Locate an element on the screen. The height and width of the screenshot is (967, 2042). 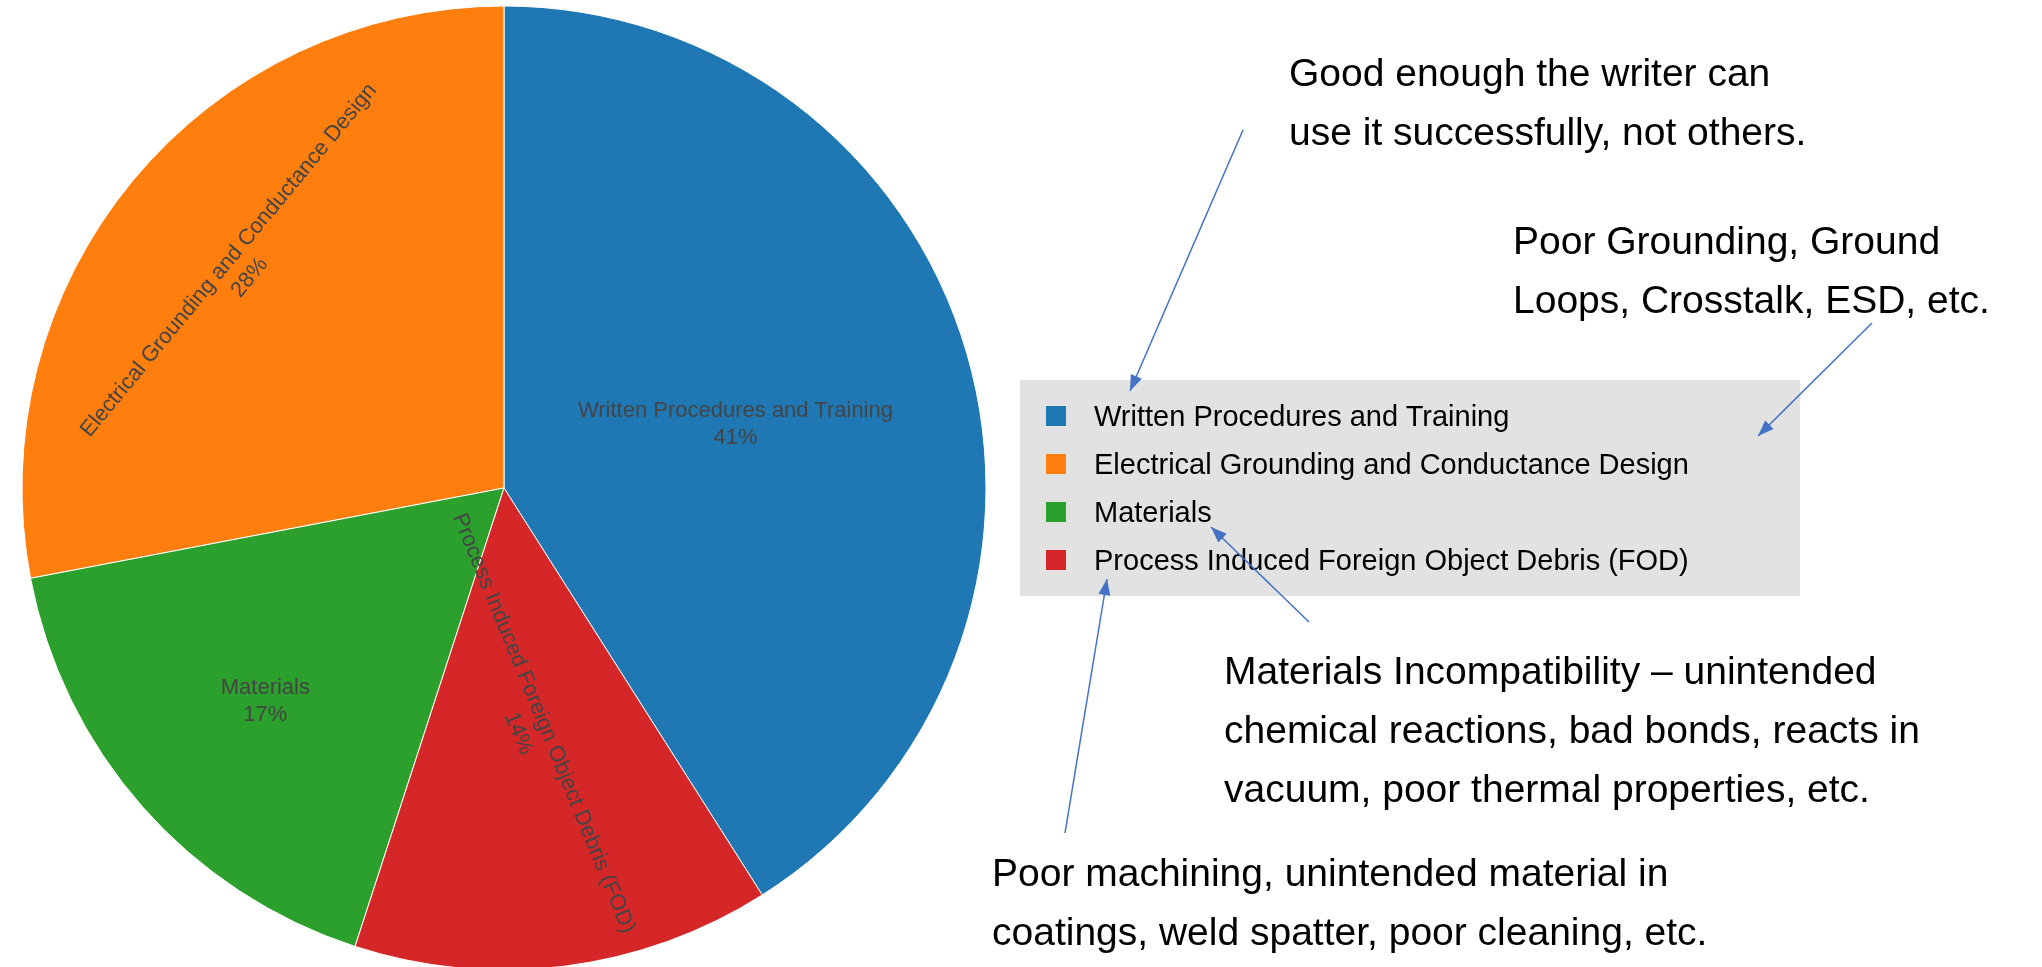
legend-label: Written Procedures and Training is located at coordinates (1302, 416).